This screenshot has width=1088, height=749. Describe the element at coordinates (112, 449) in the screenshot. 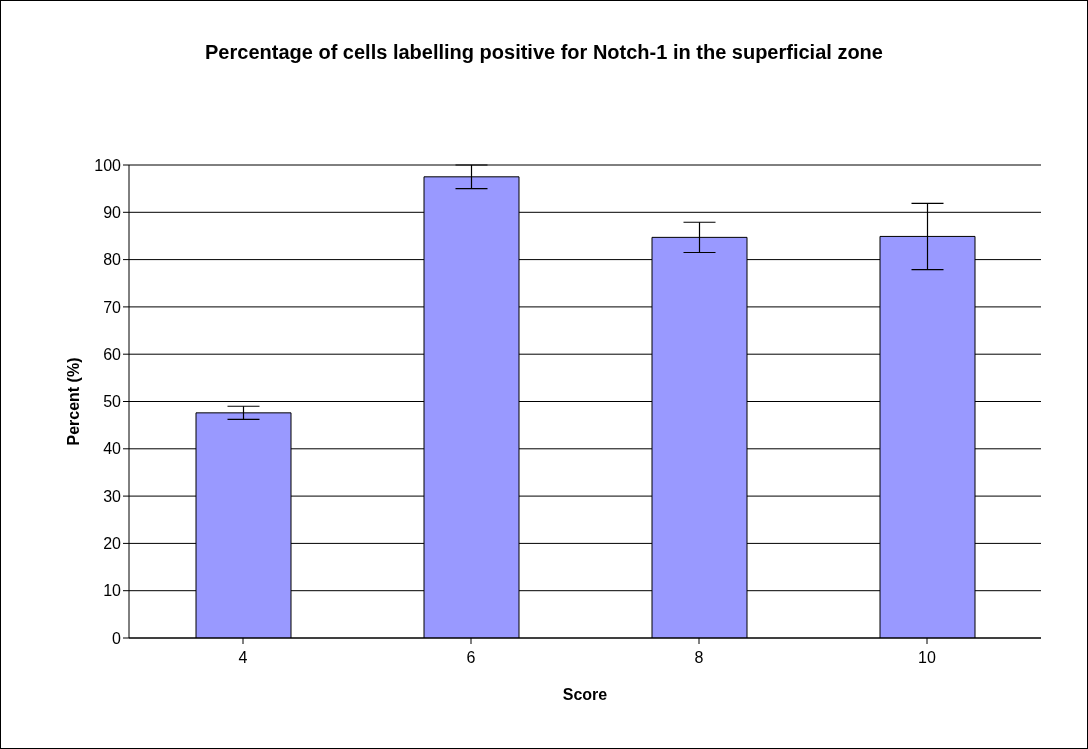

I see `y-tick-label: 40` at that location.